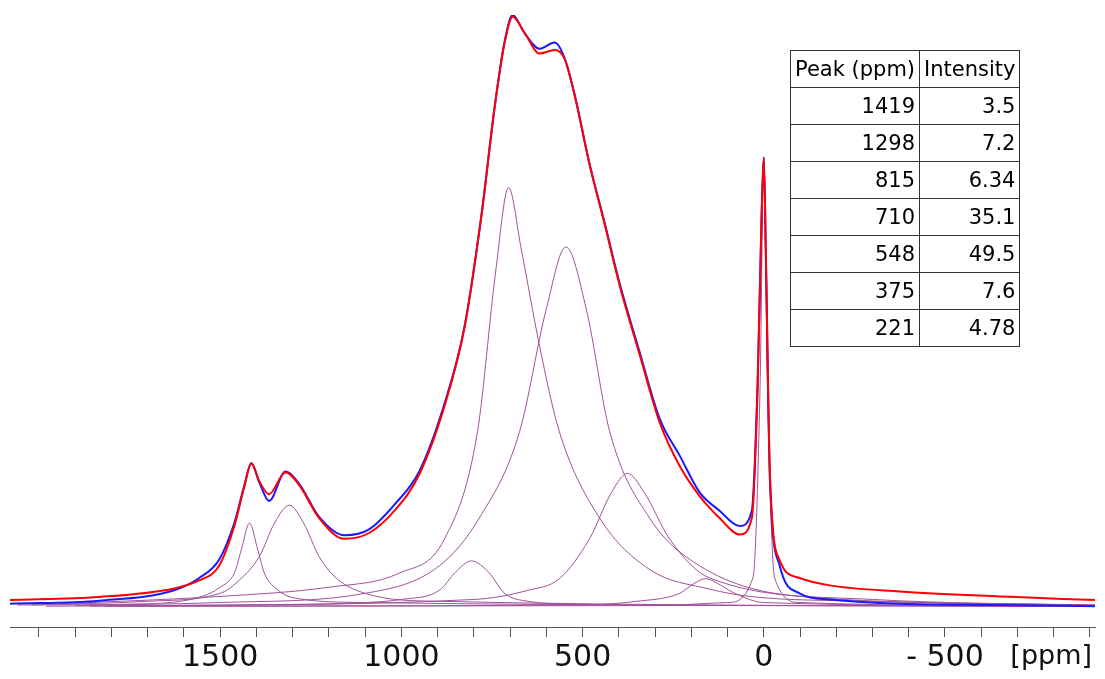  Describe the element at coordinates (969, 254) in the screenshot. I see `annotation: 49.5` at that location.